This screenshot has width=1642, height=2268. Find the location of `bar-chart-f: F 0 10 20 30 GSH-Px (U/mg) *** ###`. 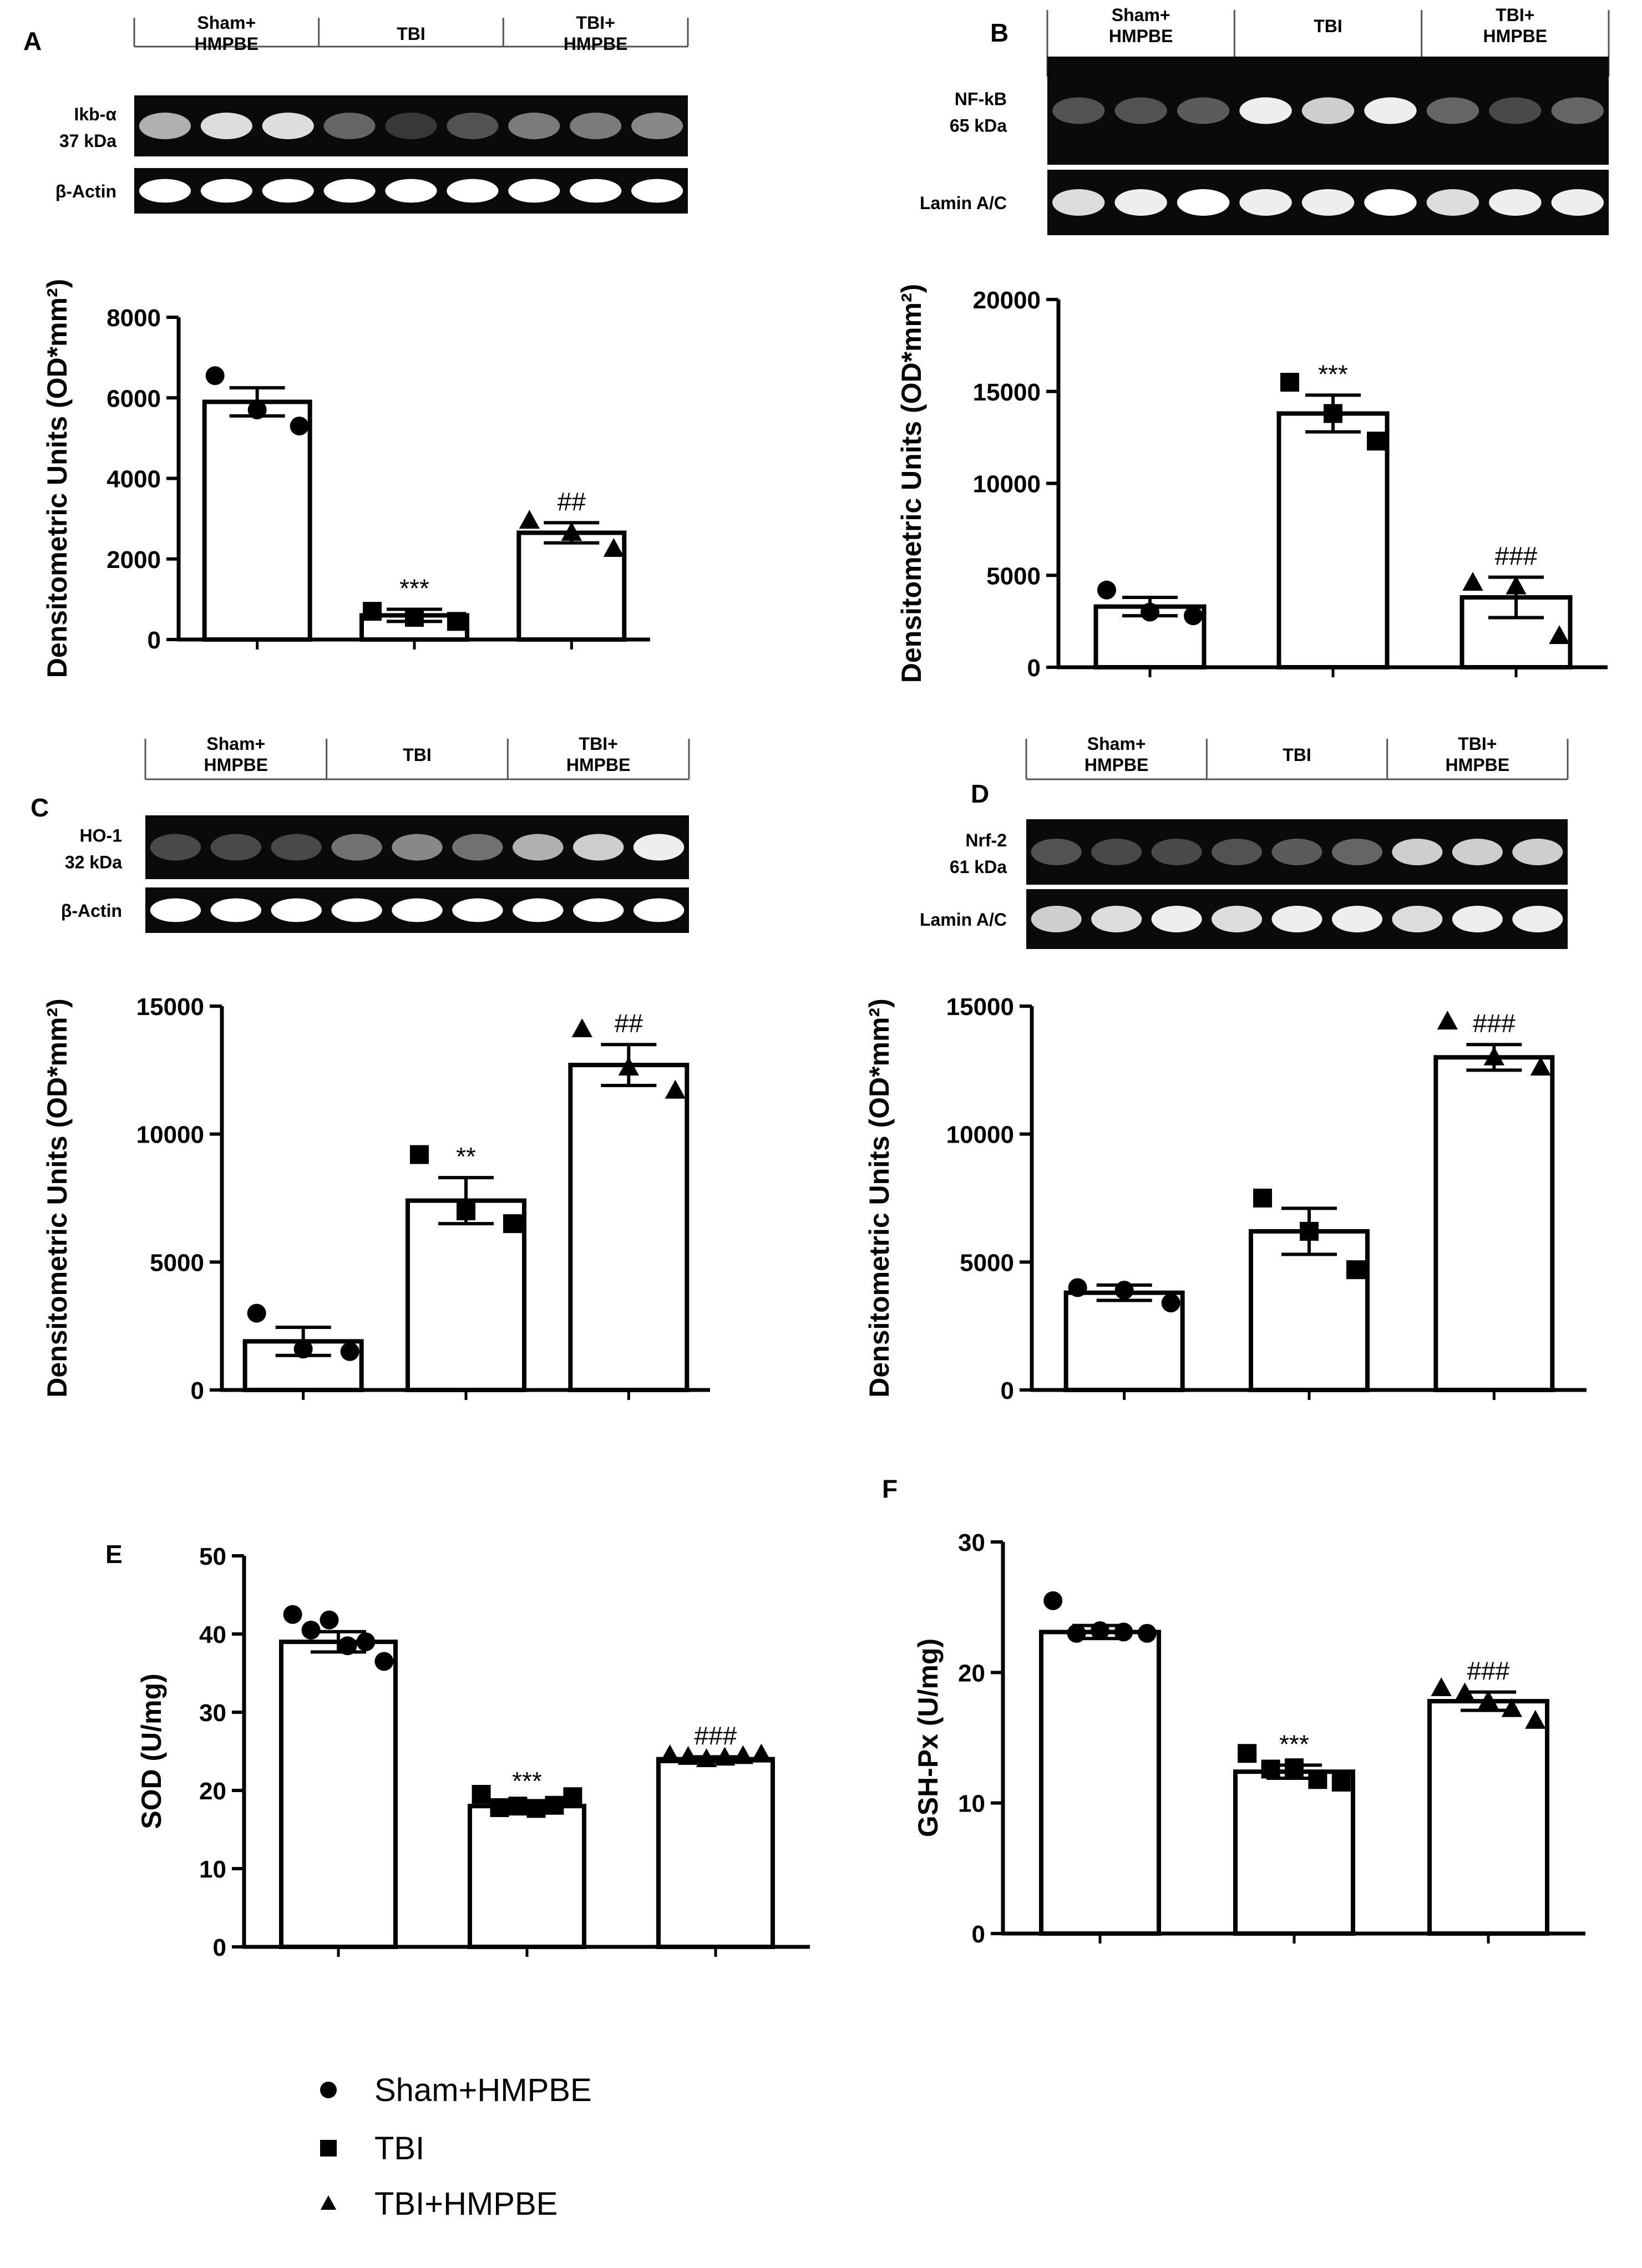

bar-chart-f: F 0 10 20 30 GSH-Px (U/mg) *** ### is located at coordinates (1233, 1711).